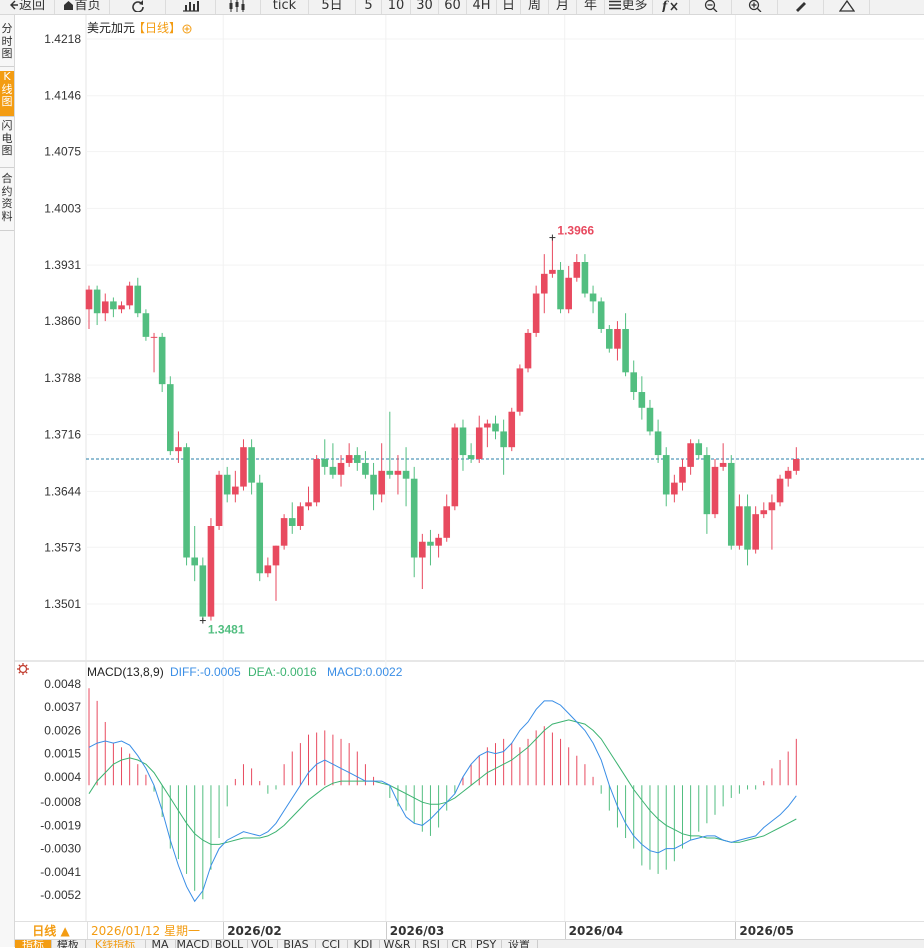 The height and width of the screenshot is (948, 924). Describe the element at coordinates (51, 931) in the screenshot. I see `period-selector: 日线 ▲` at that location.